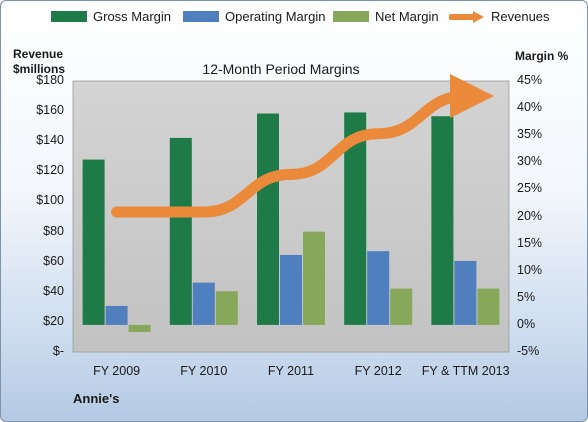 This screenshot has width=588, height=422. Describe the element at coordinates (351, 16) in the screenshot. I see `legend-swatch-net-margin` at that location.